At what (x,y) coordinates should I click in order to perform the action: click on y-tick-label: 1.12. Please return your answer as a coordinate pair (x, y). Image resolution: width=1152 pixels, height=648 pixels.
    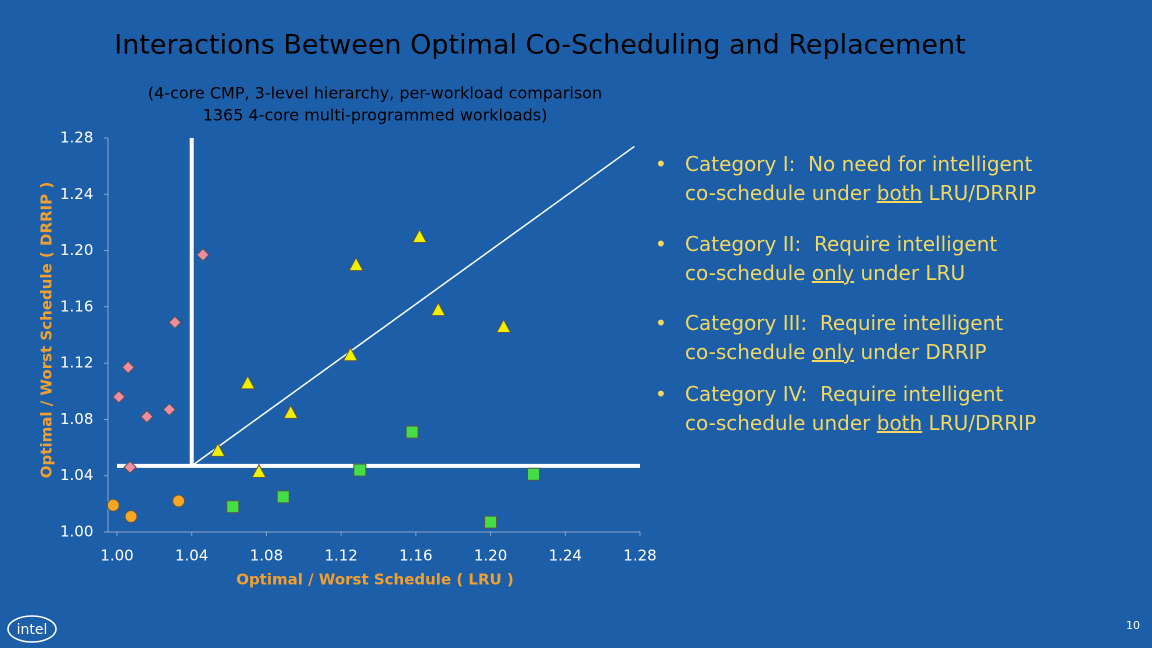
    Looking at the image, I should click on (76, 363).